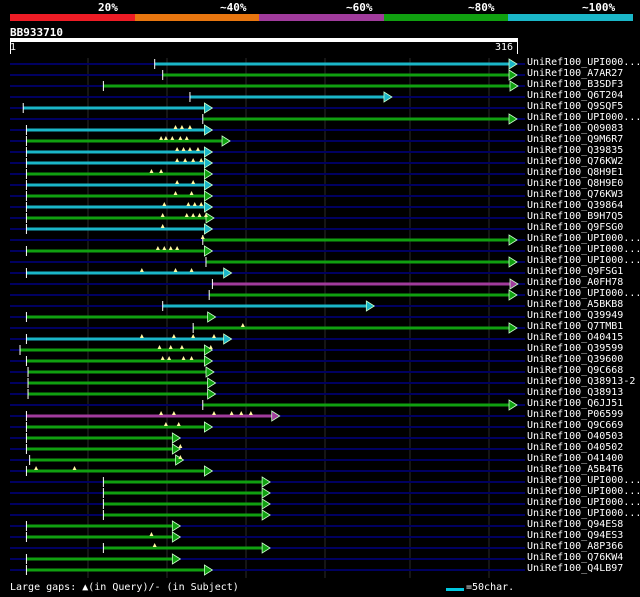  What do you see at coordinates (575, 304) in the screenshot?
I see `hit-label: UniRef100_A5BKB8` at bounding box center [575, 304].